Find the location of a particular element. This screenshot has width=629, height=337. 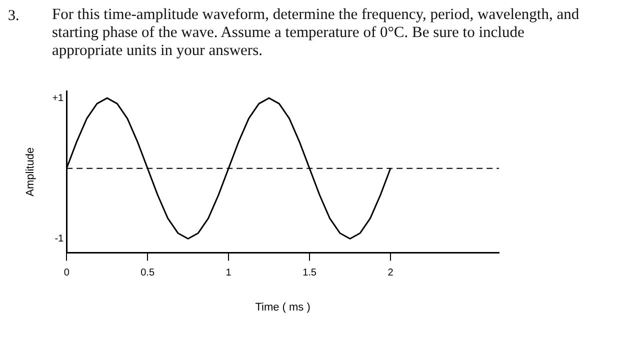

x-tick-label: 1 is located at coordinates (229, 273).